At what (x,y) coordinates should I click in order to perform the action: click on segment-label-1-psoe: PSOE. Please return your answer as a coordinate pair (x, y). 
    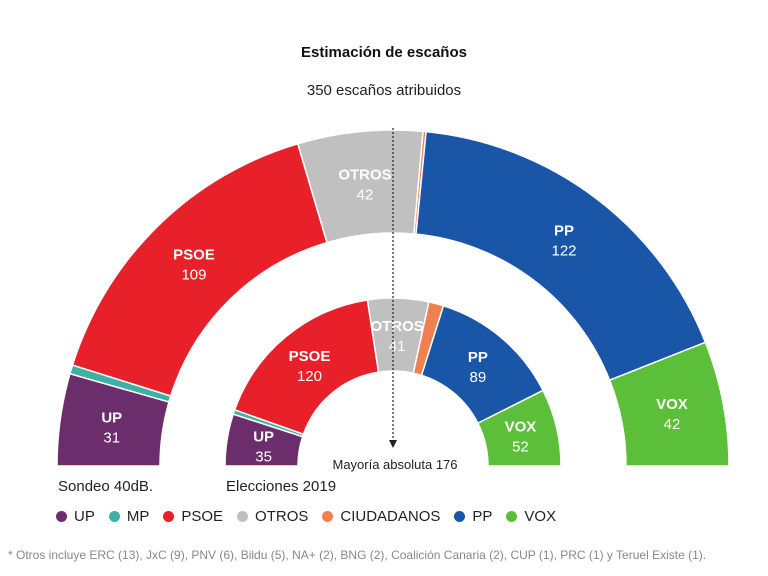
    Looking at the image, I should click on (310, 356).